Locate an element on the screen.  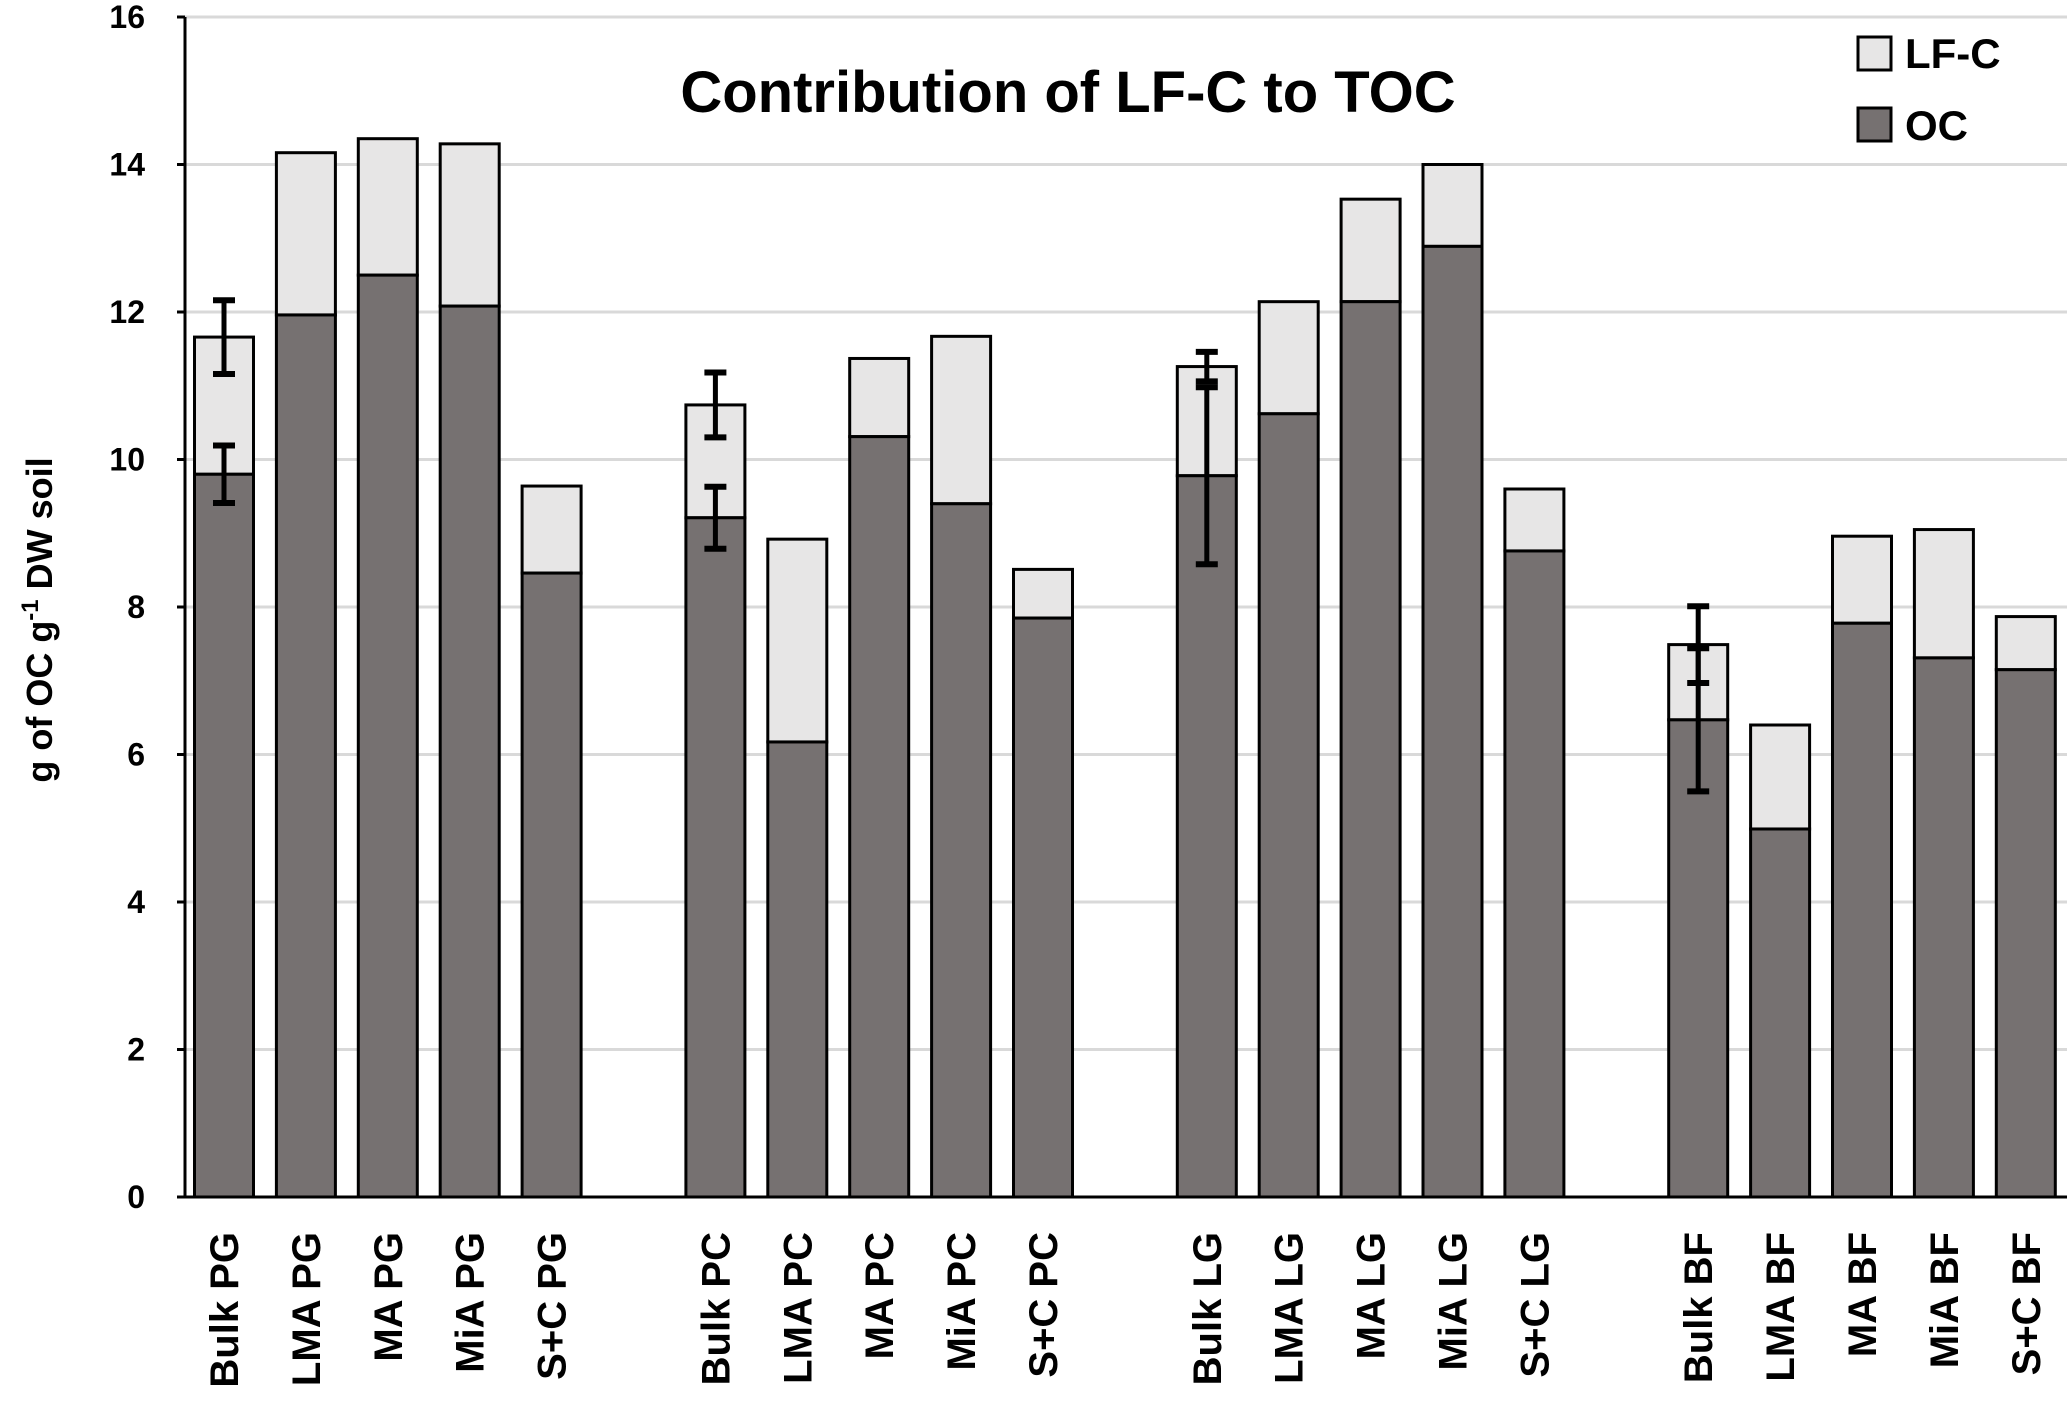
y-axis-label: g of OC g-1 DW soil is located at coordinates (38, 619).